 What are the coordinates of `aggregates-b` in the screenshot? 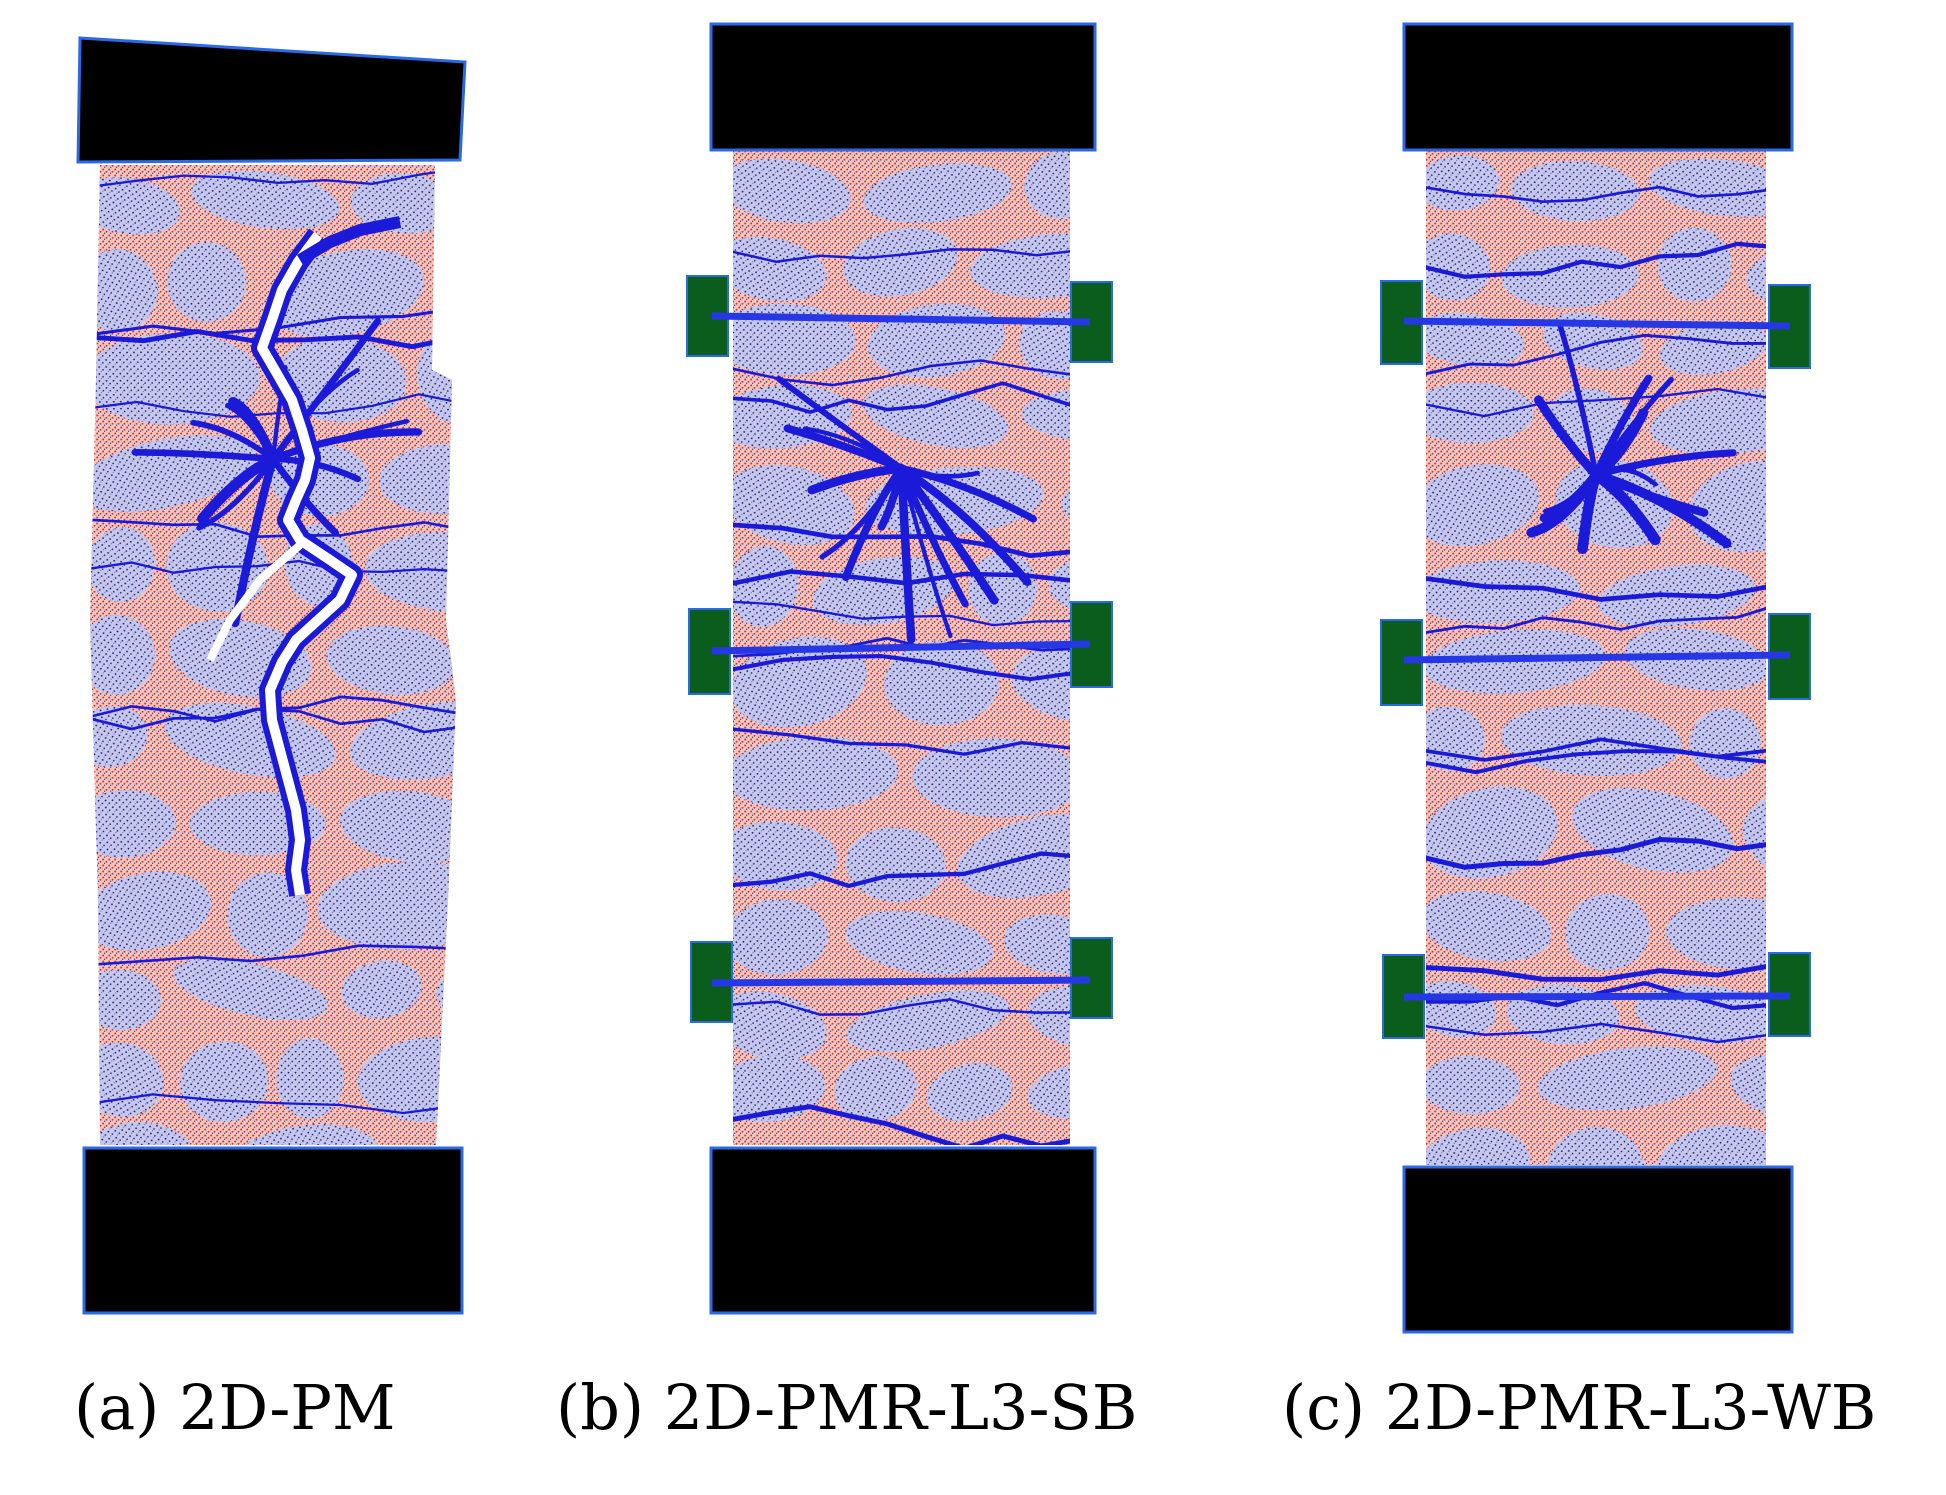 It's located at (901, 637).